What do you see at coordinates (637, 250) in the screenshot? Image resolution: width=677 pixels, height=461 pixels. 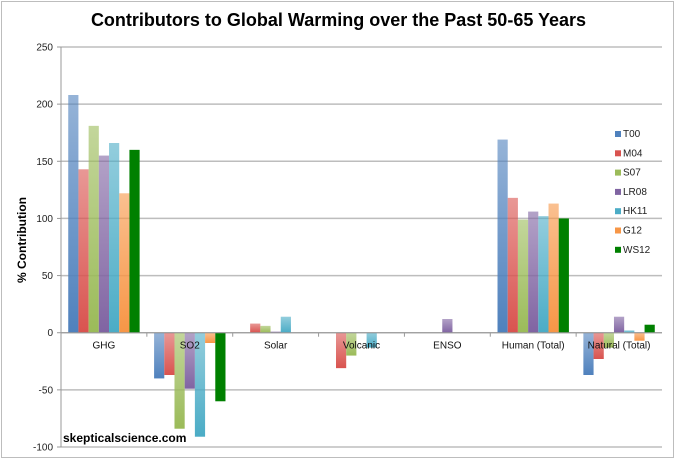 I see `legend-label: WS12` at bounding box center [637, 250].